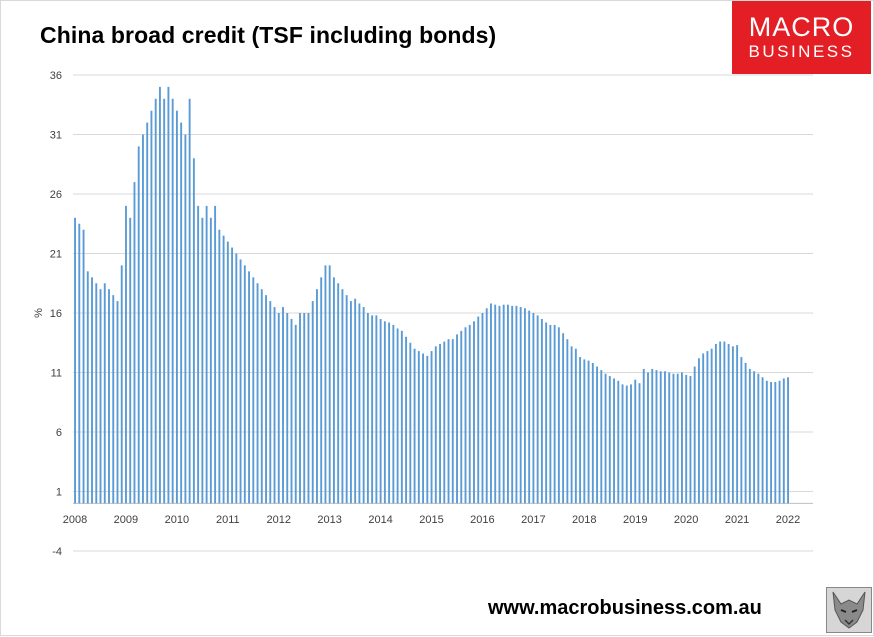 The width and height of the screenshot is (874, 637). I want to click on logo-line-1: MACRO, so click(801, 27).